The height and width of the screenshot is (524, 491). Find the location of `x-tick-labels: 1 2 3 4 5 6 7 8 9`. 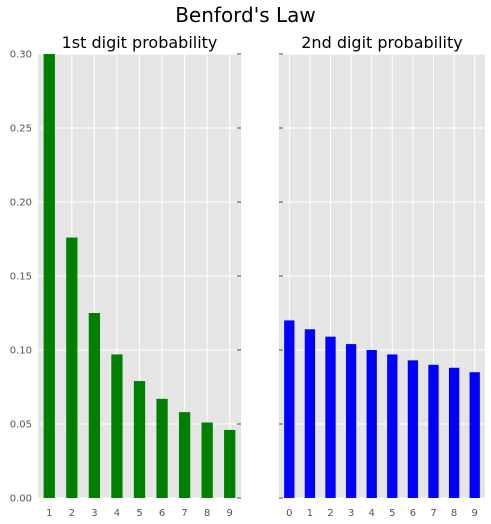

x-tick-labels: 1 2 3 4 5 6 7 8 9 is located at coordinates (139, 513).